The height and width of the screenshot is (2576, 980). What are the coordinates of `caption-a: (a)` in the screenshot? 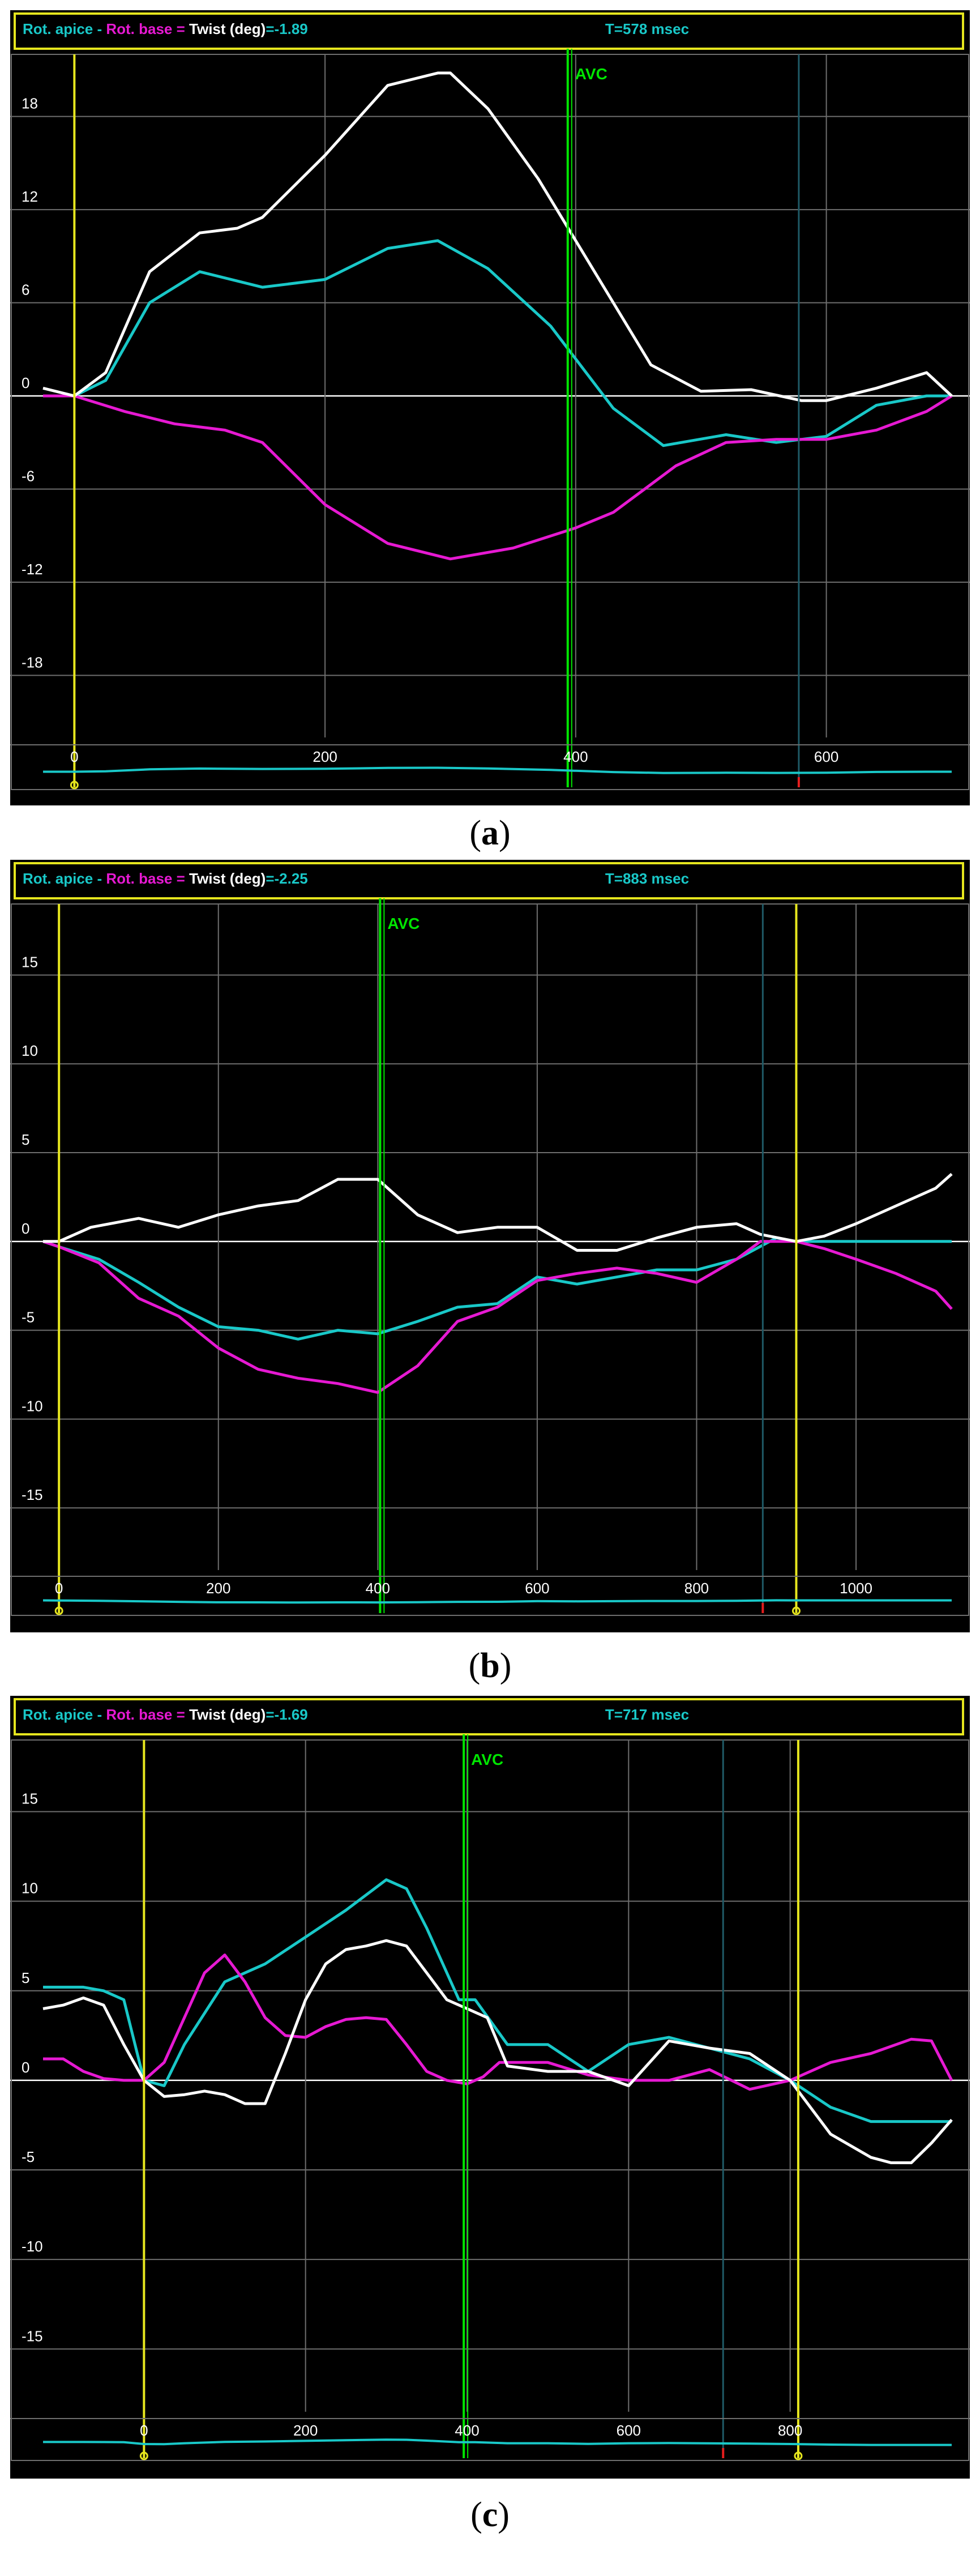 It's located at (490, 833).